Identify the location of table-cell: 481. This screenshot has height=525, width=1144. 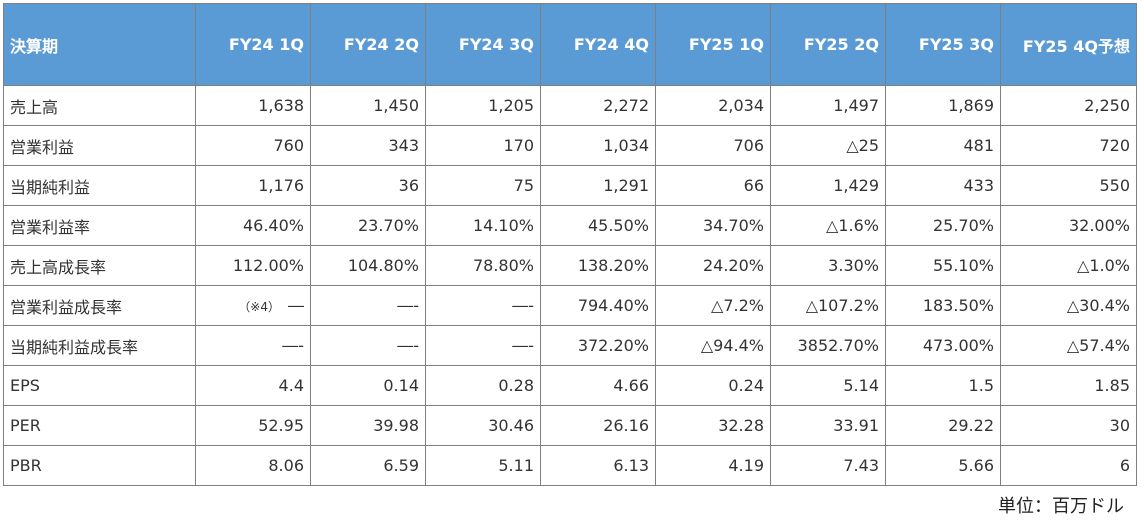
(943, 145).